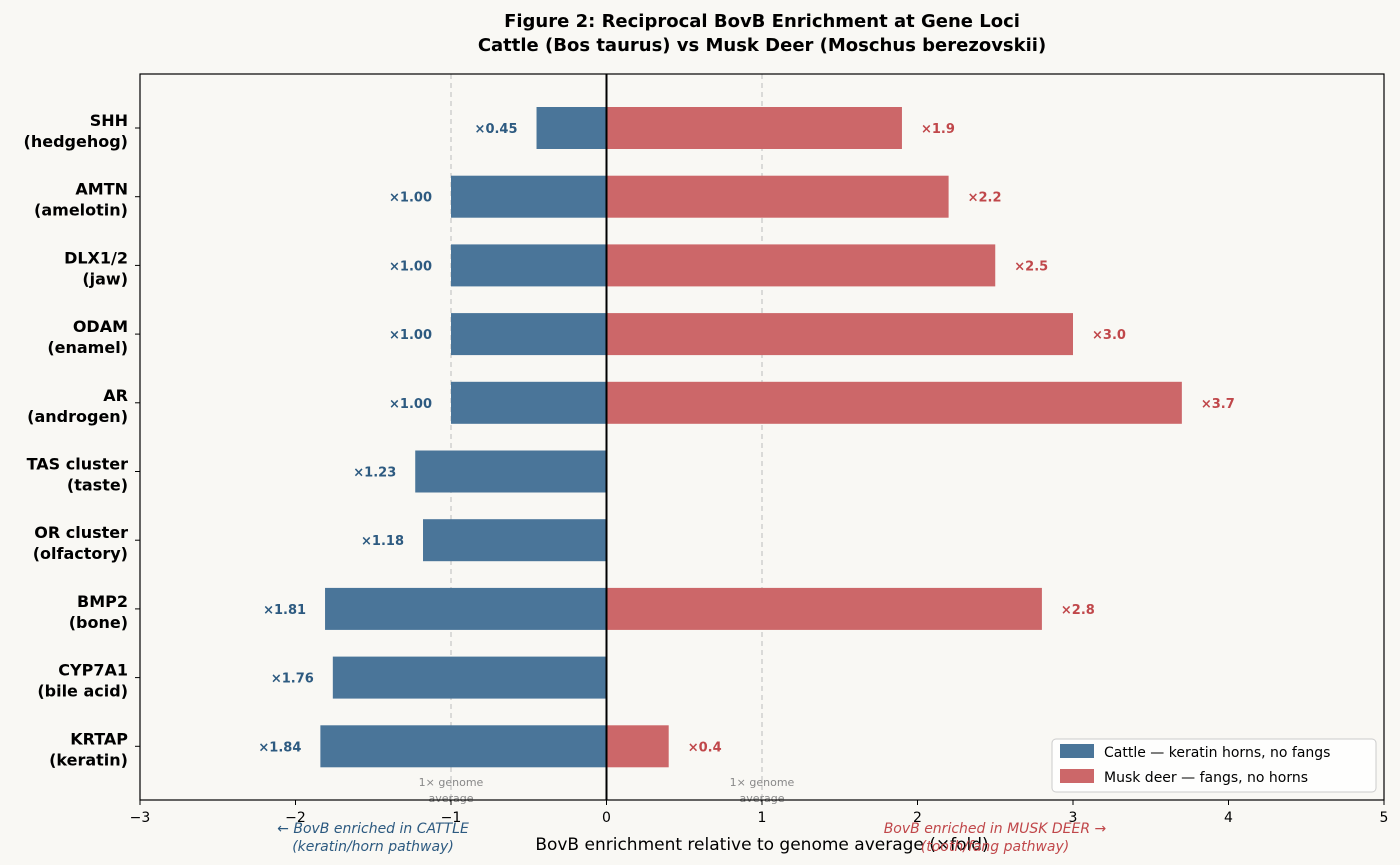 This screenshot has width=1400, height=865. Describe the element at coordinates (1384, 818) in the screenshot. I see `x-tick-label-8: 5` at that location.